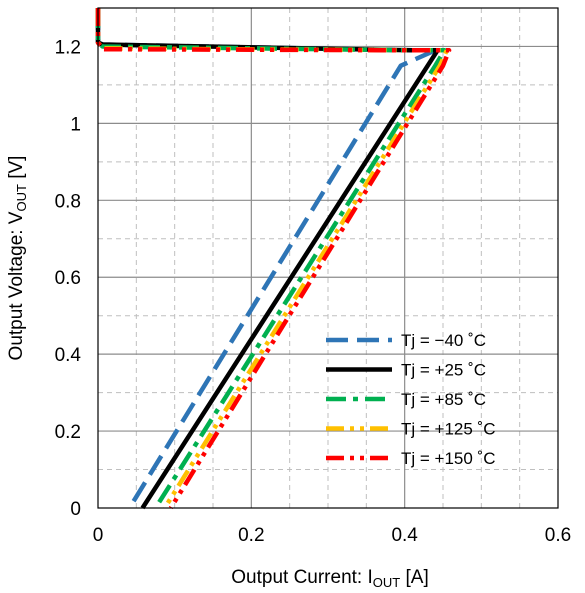 The image size is (585, 593). What do you see at coordinates (404, 535) in the screenshot?
I see `x-tick-label: 0.4` at bounding box center [404, 535].